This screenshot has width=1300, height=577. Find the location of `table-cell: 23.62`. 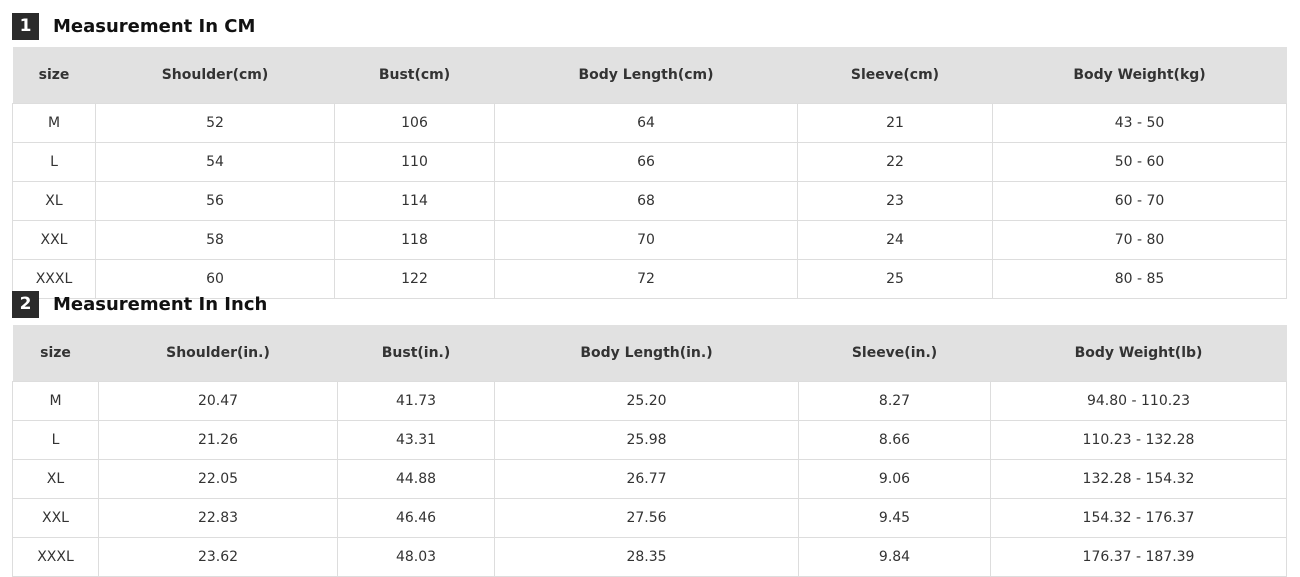

table-cell: 23.62 is located at coordinates (218, 557).